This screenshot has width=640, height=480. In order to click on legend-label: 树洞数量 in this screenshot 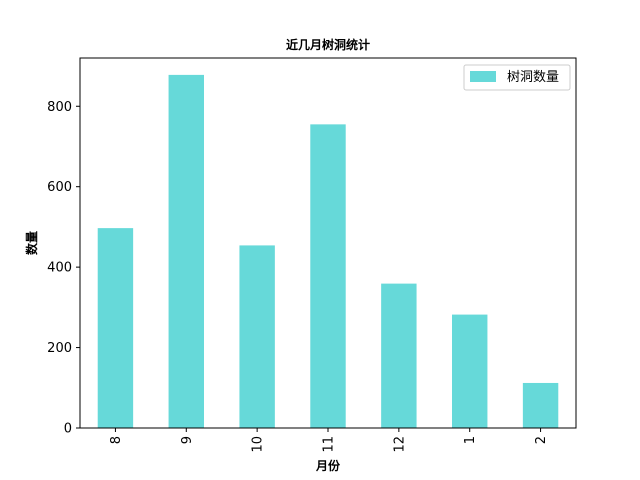, I will do `click(533, 77)`.